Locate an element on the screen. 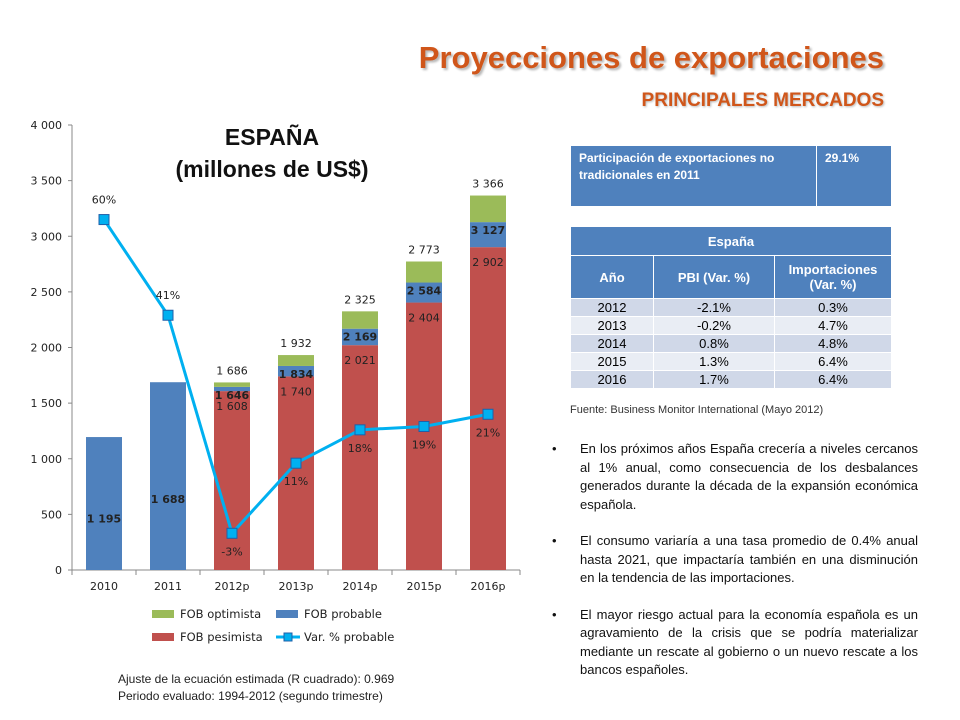 This screenshot has height=720, width=960. page-title: Proyecciones de exportaciones is located at coordinates (651, 57).